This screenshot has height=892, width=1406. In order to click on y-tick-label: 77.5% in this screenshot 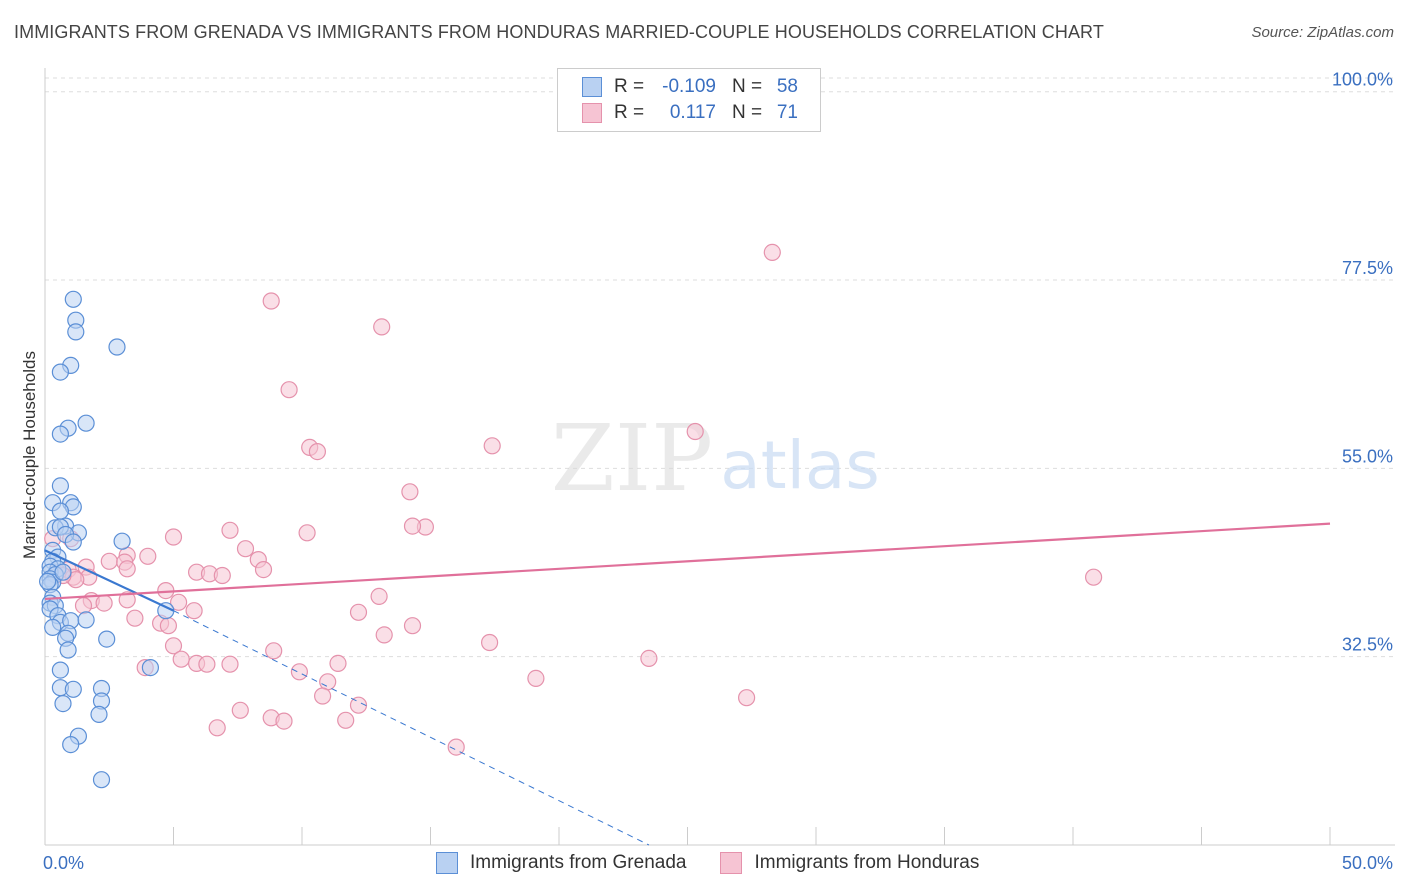, I will do `click(1367, 268)`.